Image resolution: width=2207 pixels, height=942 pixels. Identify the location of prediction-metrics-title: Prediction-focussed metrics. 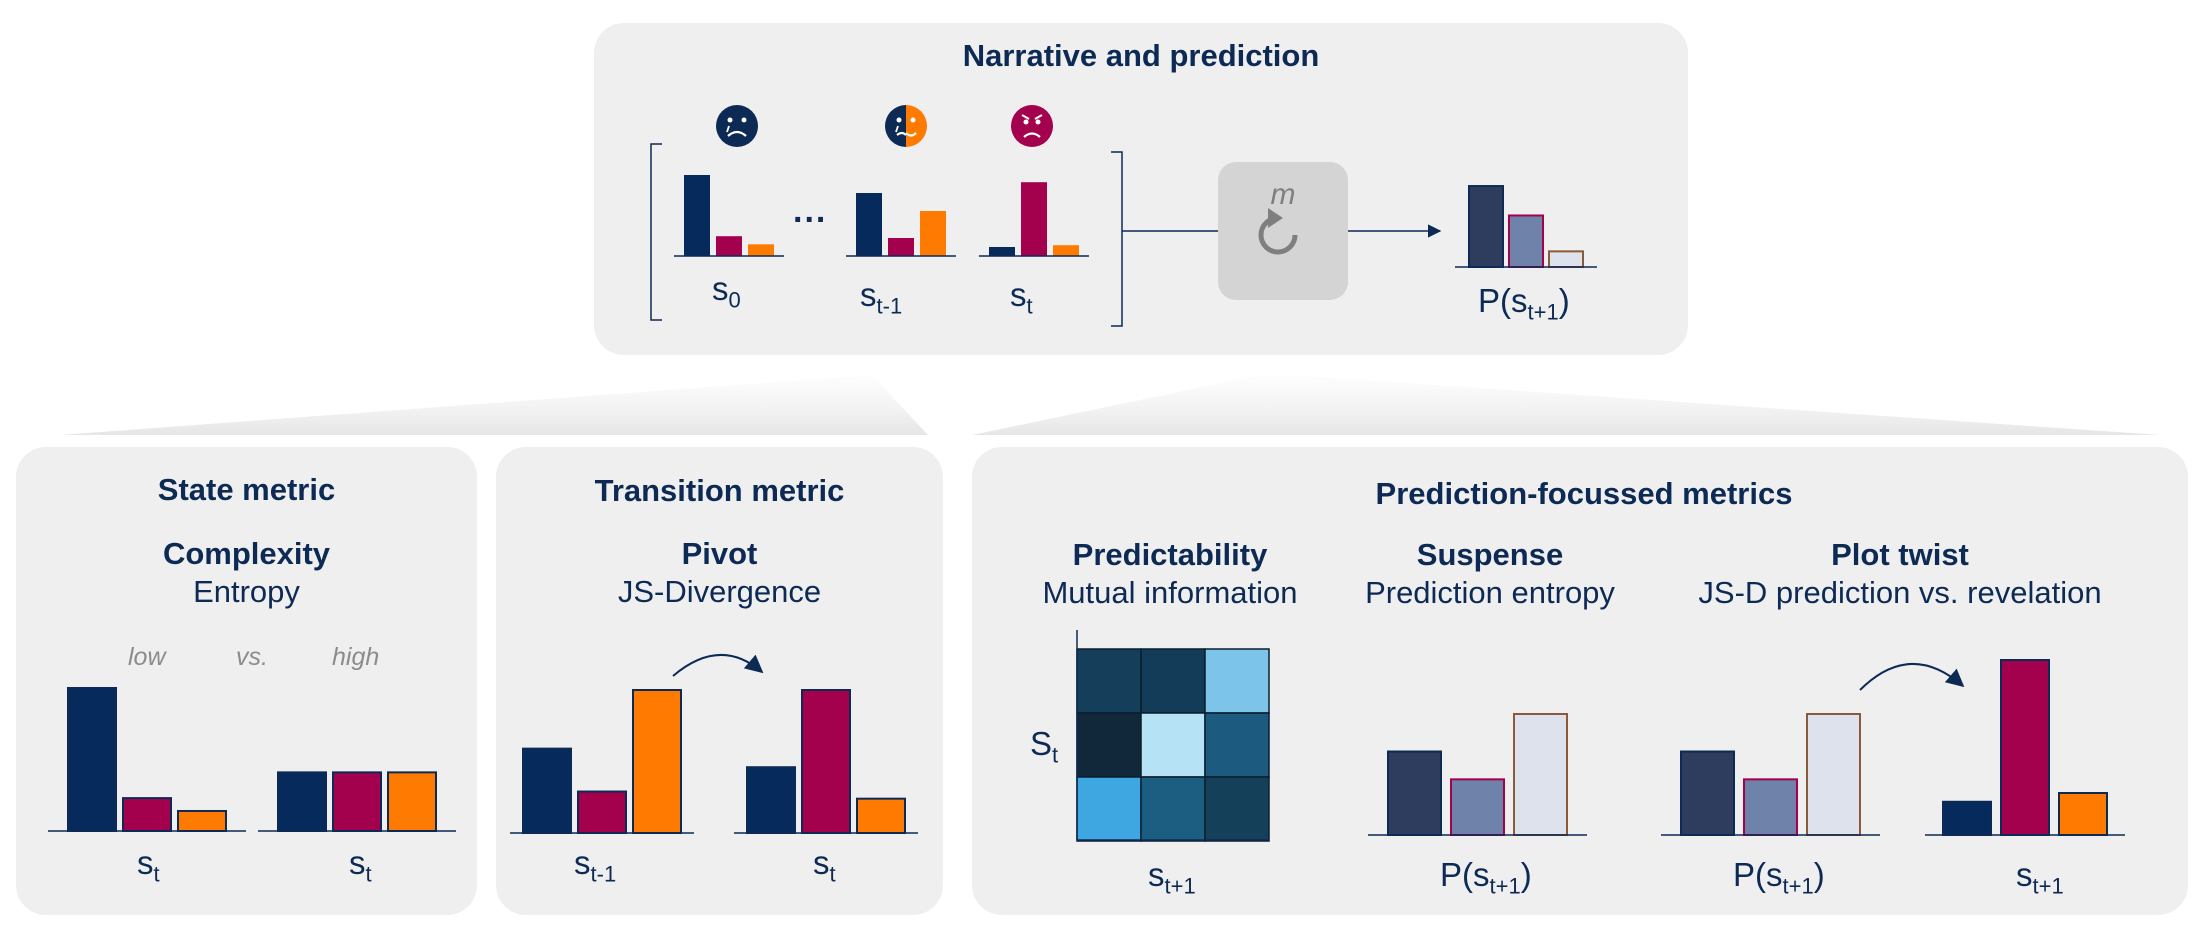
(1584, 493).